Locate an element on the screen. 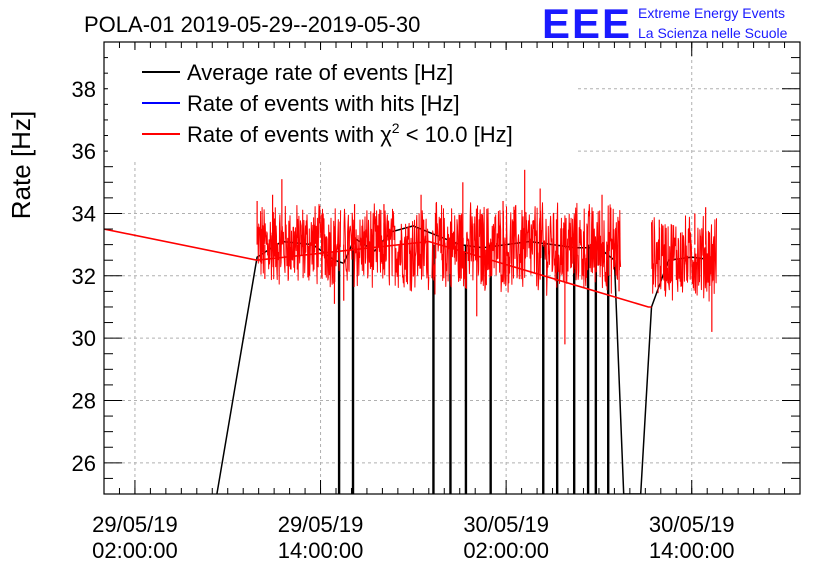  y-tick-labels: 26 28 30 32 34 36 38 is located at coordinates (84, 276).